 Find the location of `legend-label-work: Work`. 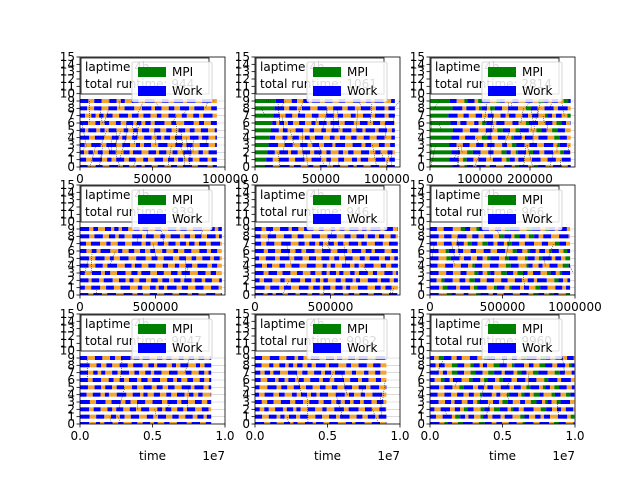

legend-label-work: Work is located at coordinates (187, 91).